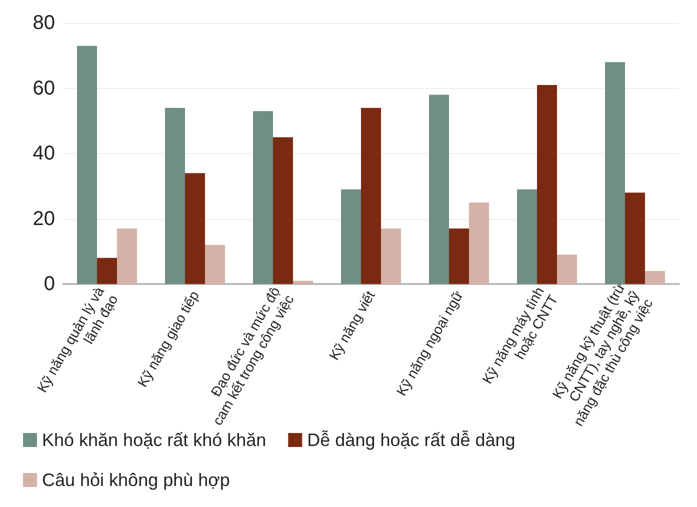 The image size is (697, 507). Describe the element at coordinates (49, 284) in the screenshot. I see `y-tick-label: 0` at that location.